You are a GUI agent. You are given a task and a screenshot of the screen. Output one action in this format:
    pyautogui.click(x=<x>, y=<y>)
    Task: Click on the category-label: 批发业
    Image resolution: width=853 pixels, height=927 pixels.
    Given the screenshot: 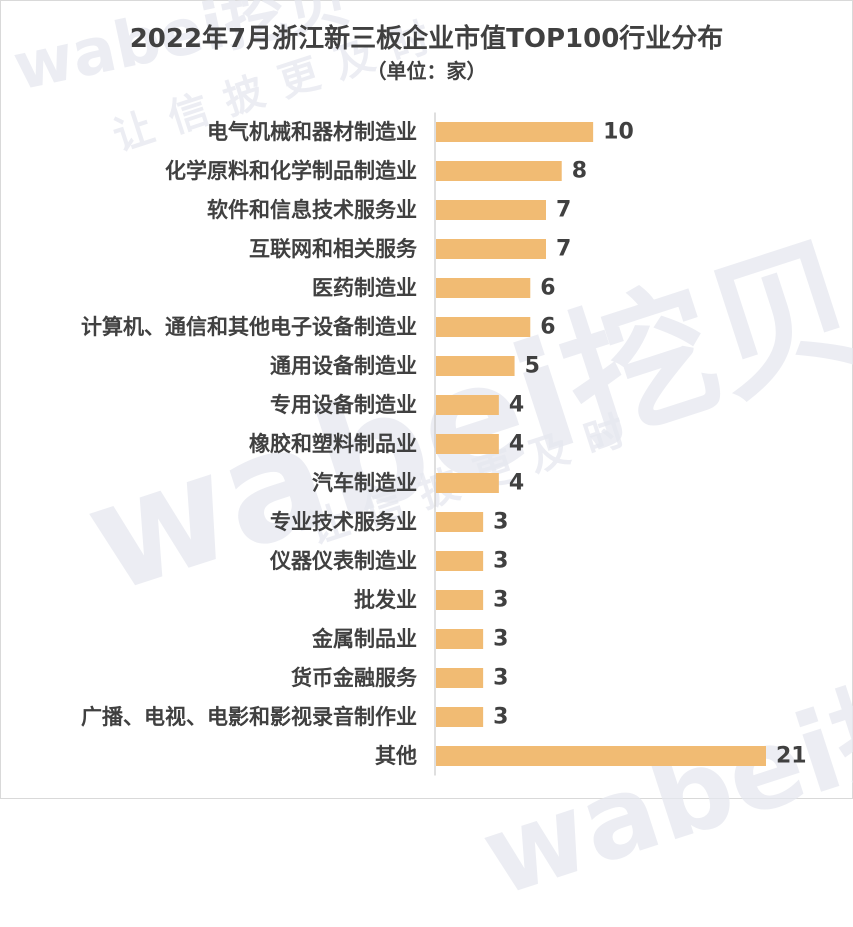 What is the action you would take?
    pyautogui.click(x=385, y=600)
    